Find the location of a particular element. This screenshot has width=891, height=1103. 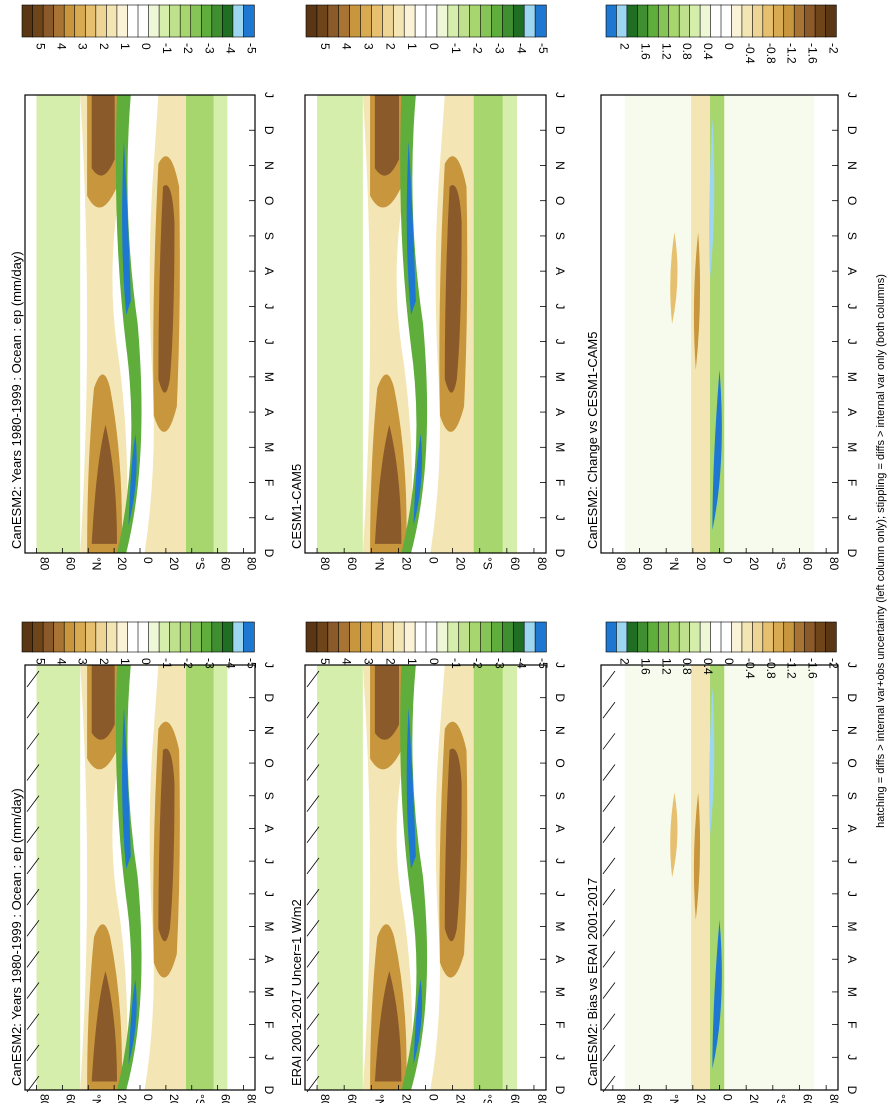

colorbar-tick-label: 1.6 is located at coordinates (645, 666).